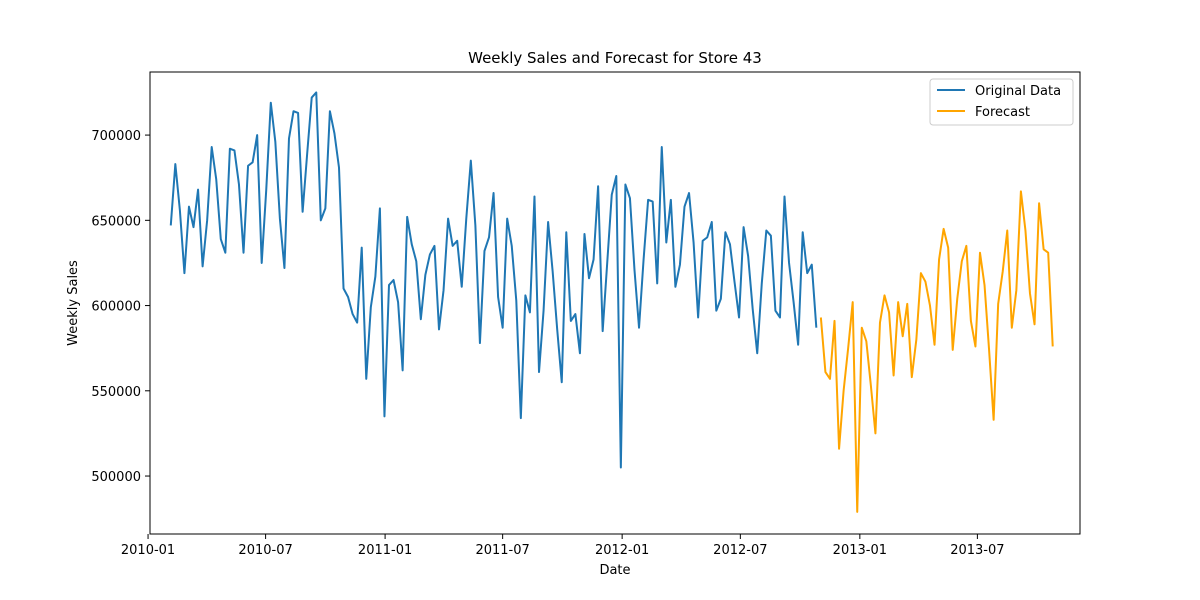  Describe the element at coordinates (265, 550) in the screenshot. I see `x-tick-label: 2010-07` at that location.